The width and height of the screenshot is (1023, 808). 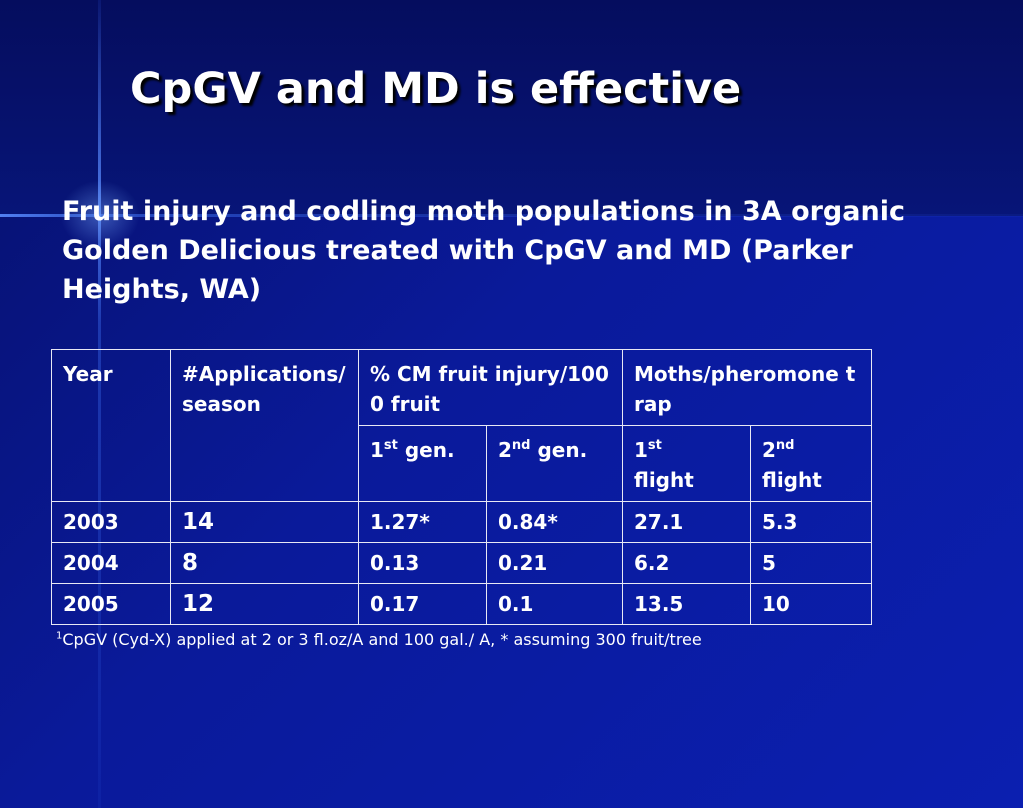 I want to click on cell-year: 2003, so click(x=111, y=522).